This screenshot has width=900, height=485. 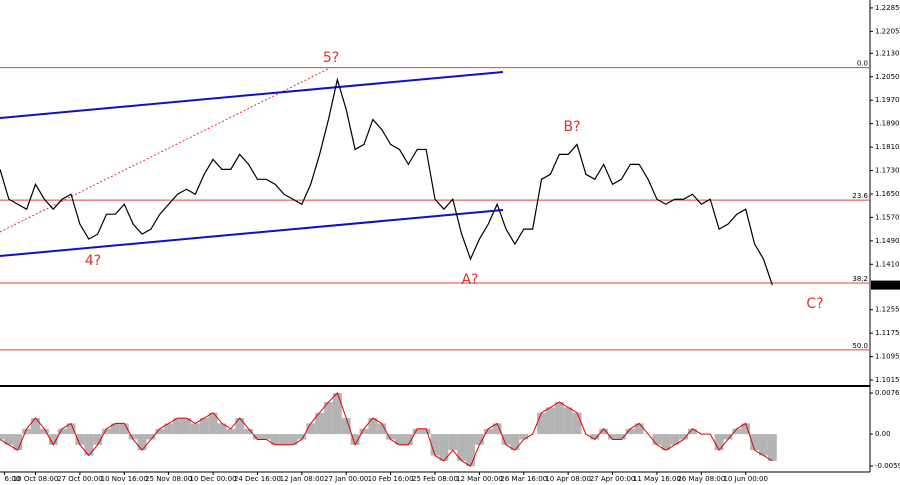 What do you see at coordinates (745, 479) in the screenshot?
I see `x-tick-label: 10 Jun 00:00` at bounding box center [745, 479].